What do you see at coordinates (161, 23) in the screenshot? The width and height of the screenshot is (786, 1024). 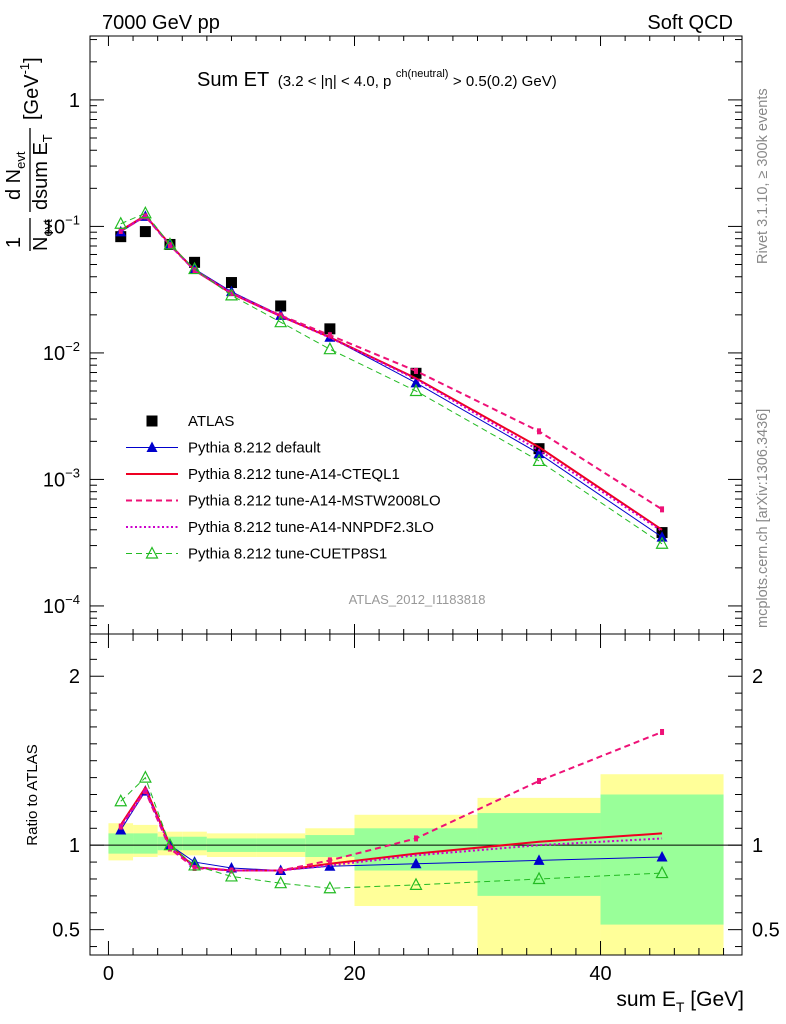 I see `energy-label: 7000 GeV pp` at bounding box center [161, 23].